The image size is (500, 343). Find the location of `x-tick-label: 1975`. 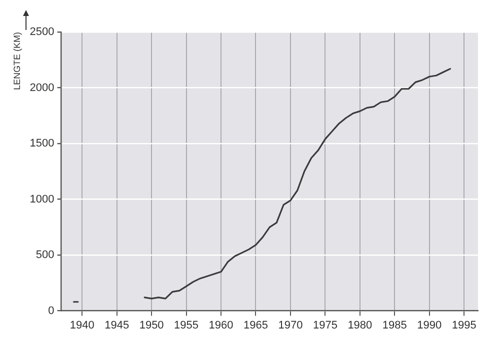

x-tick-label: 1975 is located at coordinates (325, 325).